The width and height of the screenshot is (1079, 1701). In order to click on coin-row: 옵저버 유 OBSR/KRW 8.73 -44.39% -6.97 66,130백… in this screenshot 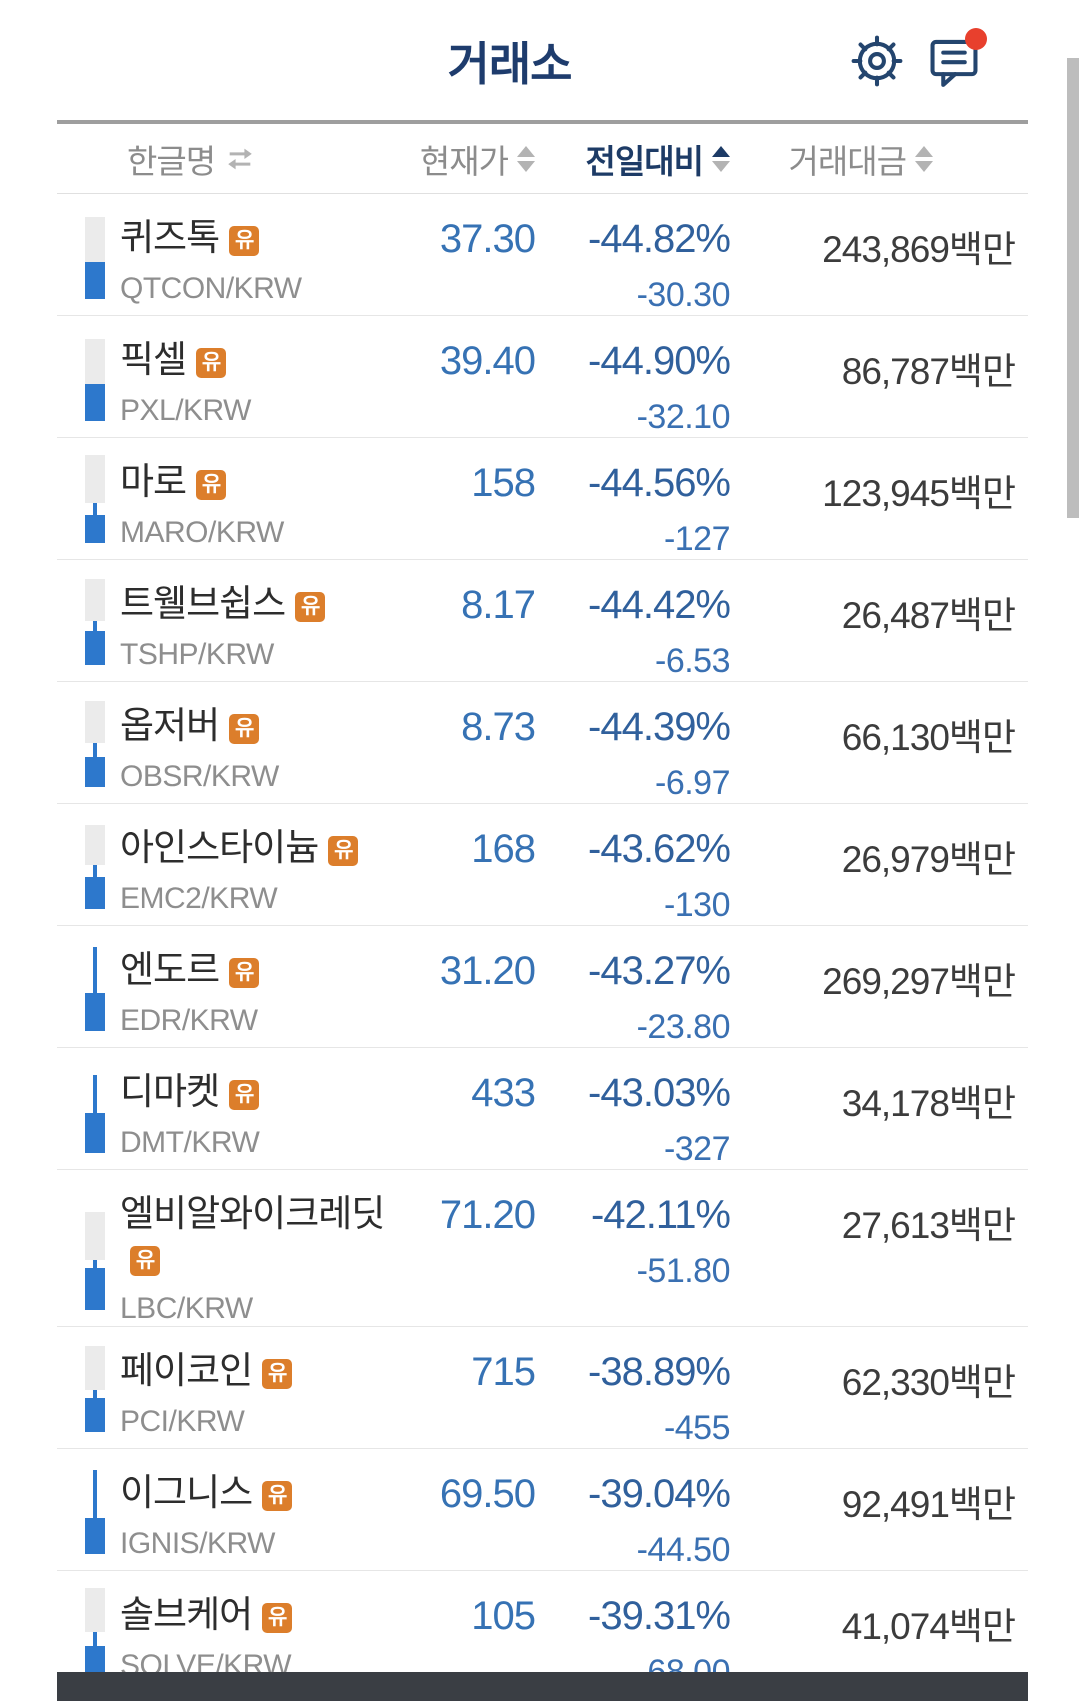, I will do `click(542, 743)`.